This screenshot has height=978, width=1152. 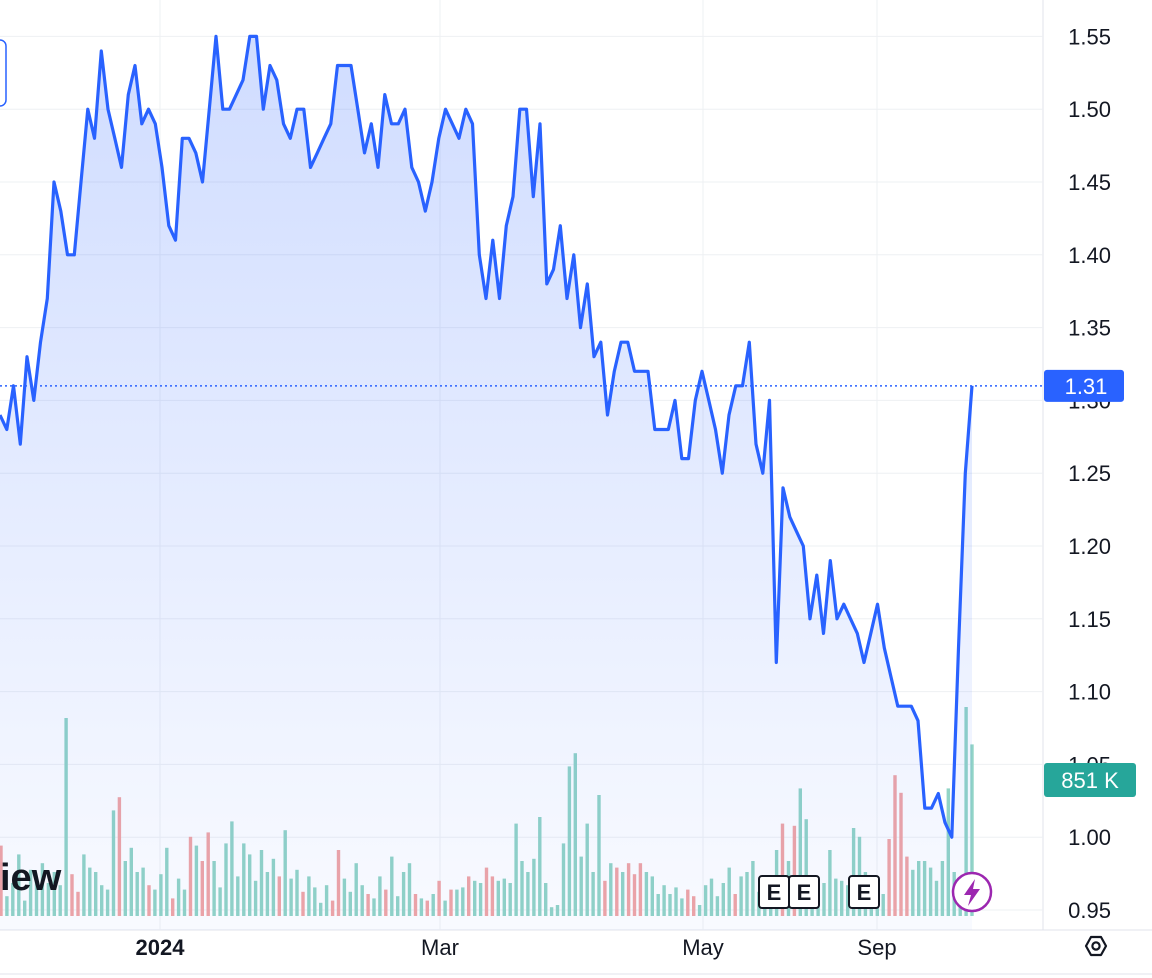 I want to click on x-axis-labels: 2024 Mar May Sep, so click(x=516, y=947).